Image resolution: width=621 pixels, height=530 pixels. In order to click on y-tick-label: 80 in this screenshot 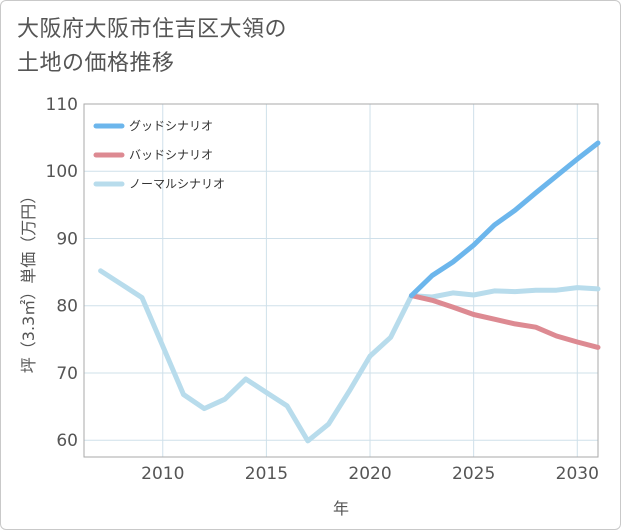, I will do `click(67, 307)`.